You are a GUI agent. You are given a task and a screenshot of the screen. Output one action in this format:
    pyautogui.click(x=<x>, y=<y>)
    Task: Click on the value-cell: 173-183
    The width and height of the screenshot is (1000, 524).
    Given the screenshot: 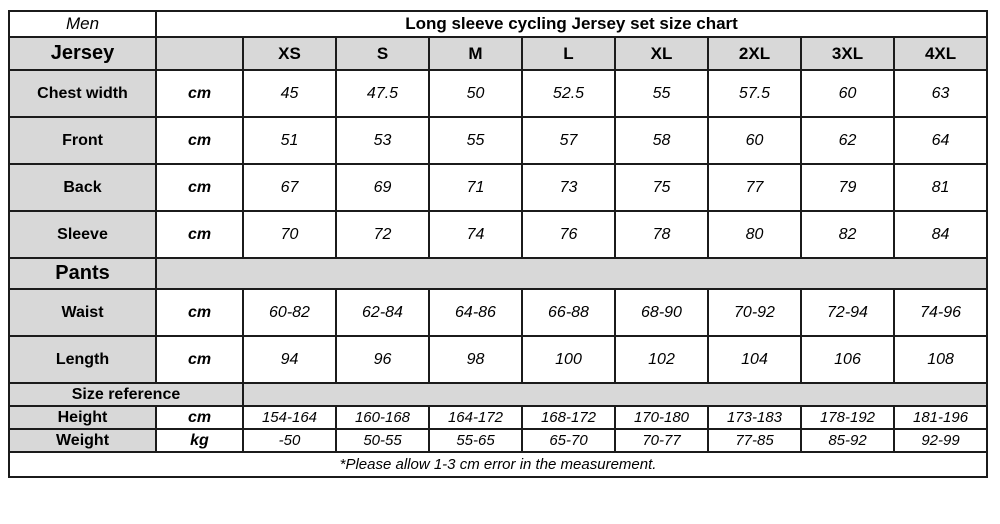 What is the action you would take?
    pyautogui.click(x=754, y=417)
    